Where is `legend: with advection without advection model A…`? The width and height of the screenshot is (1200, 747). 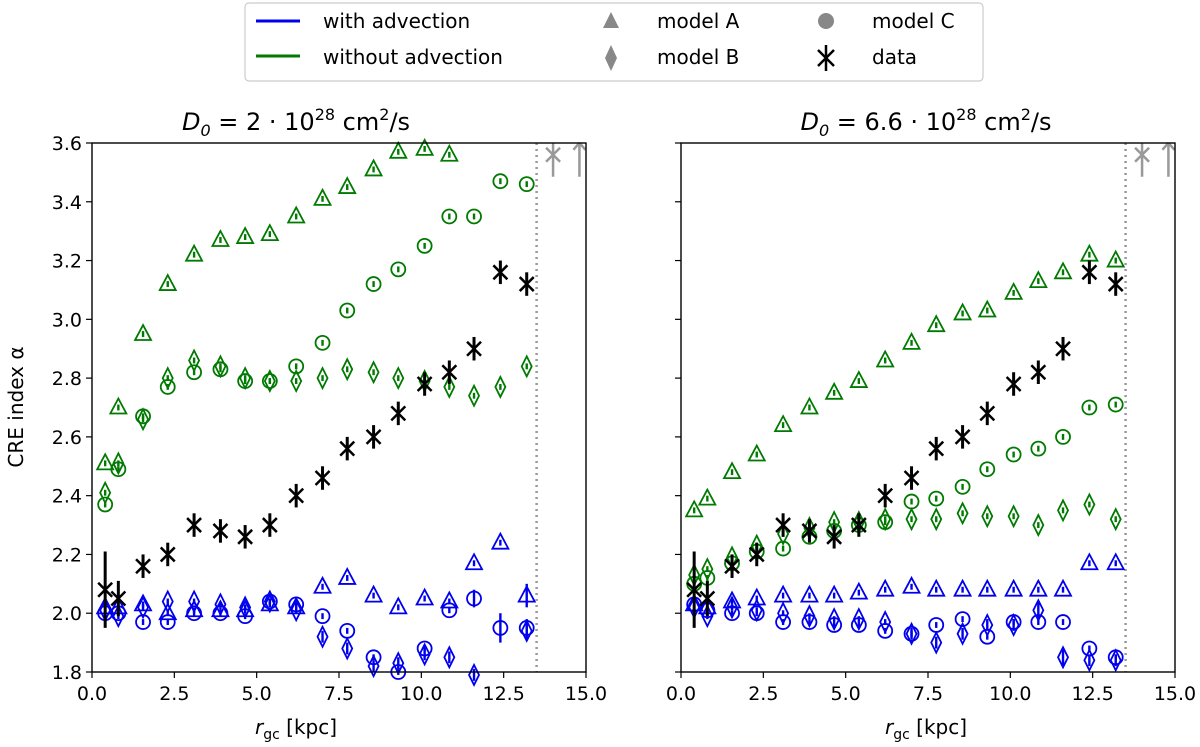 legend: with advection without advection model A… is located at coordinates (614, 42).